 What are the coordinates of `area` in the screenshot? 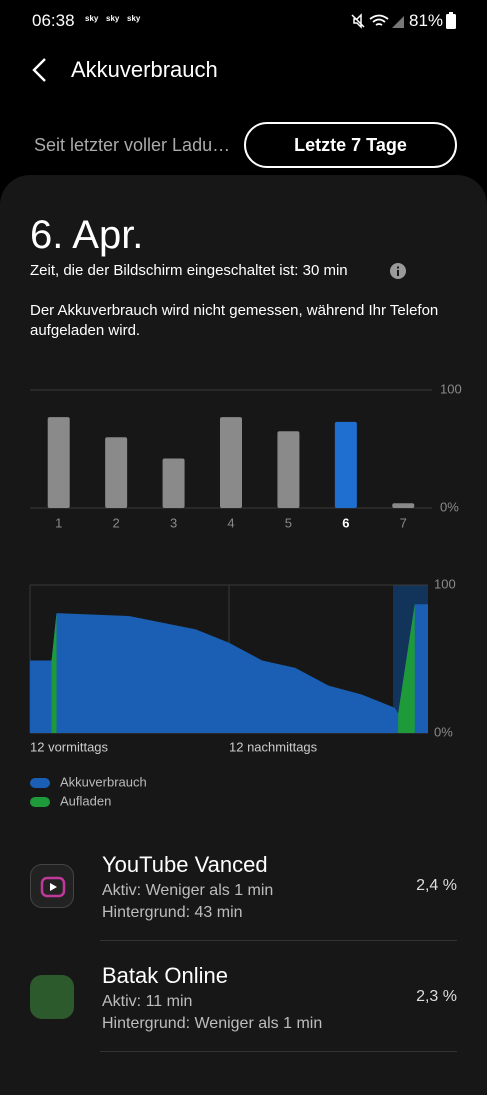 It's located at (229, 668).